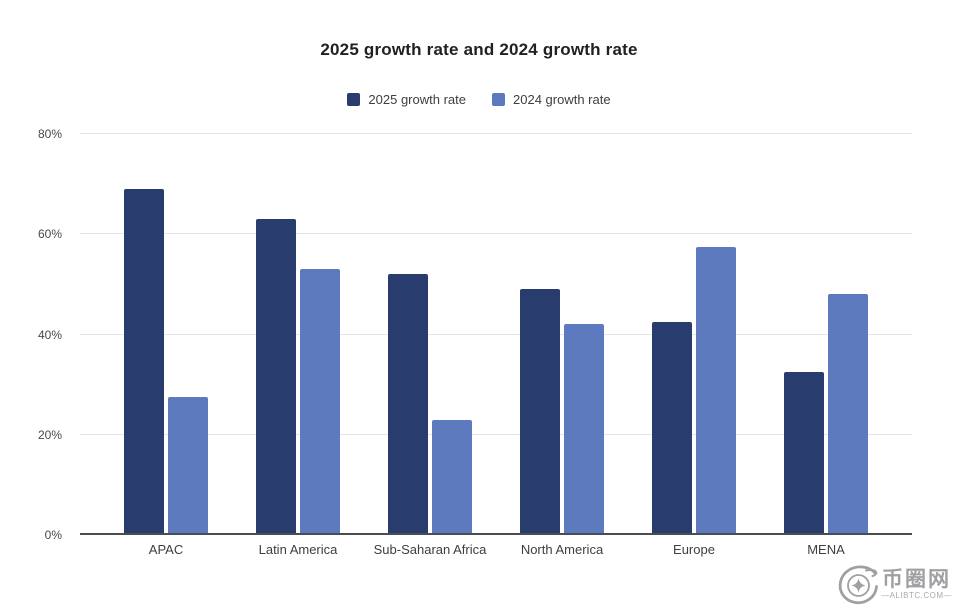  I want to click on legend-item-2025: 2025 growth rate, so click(406, 99).